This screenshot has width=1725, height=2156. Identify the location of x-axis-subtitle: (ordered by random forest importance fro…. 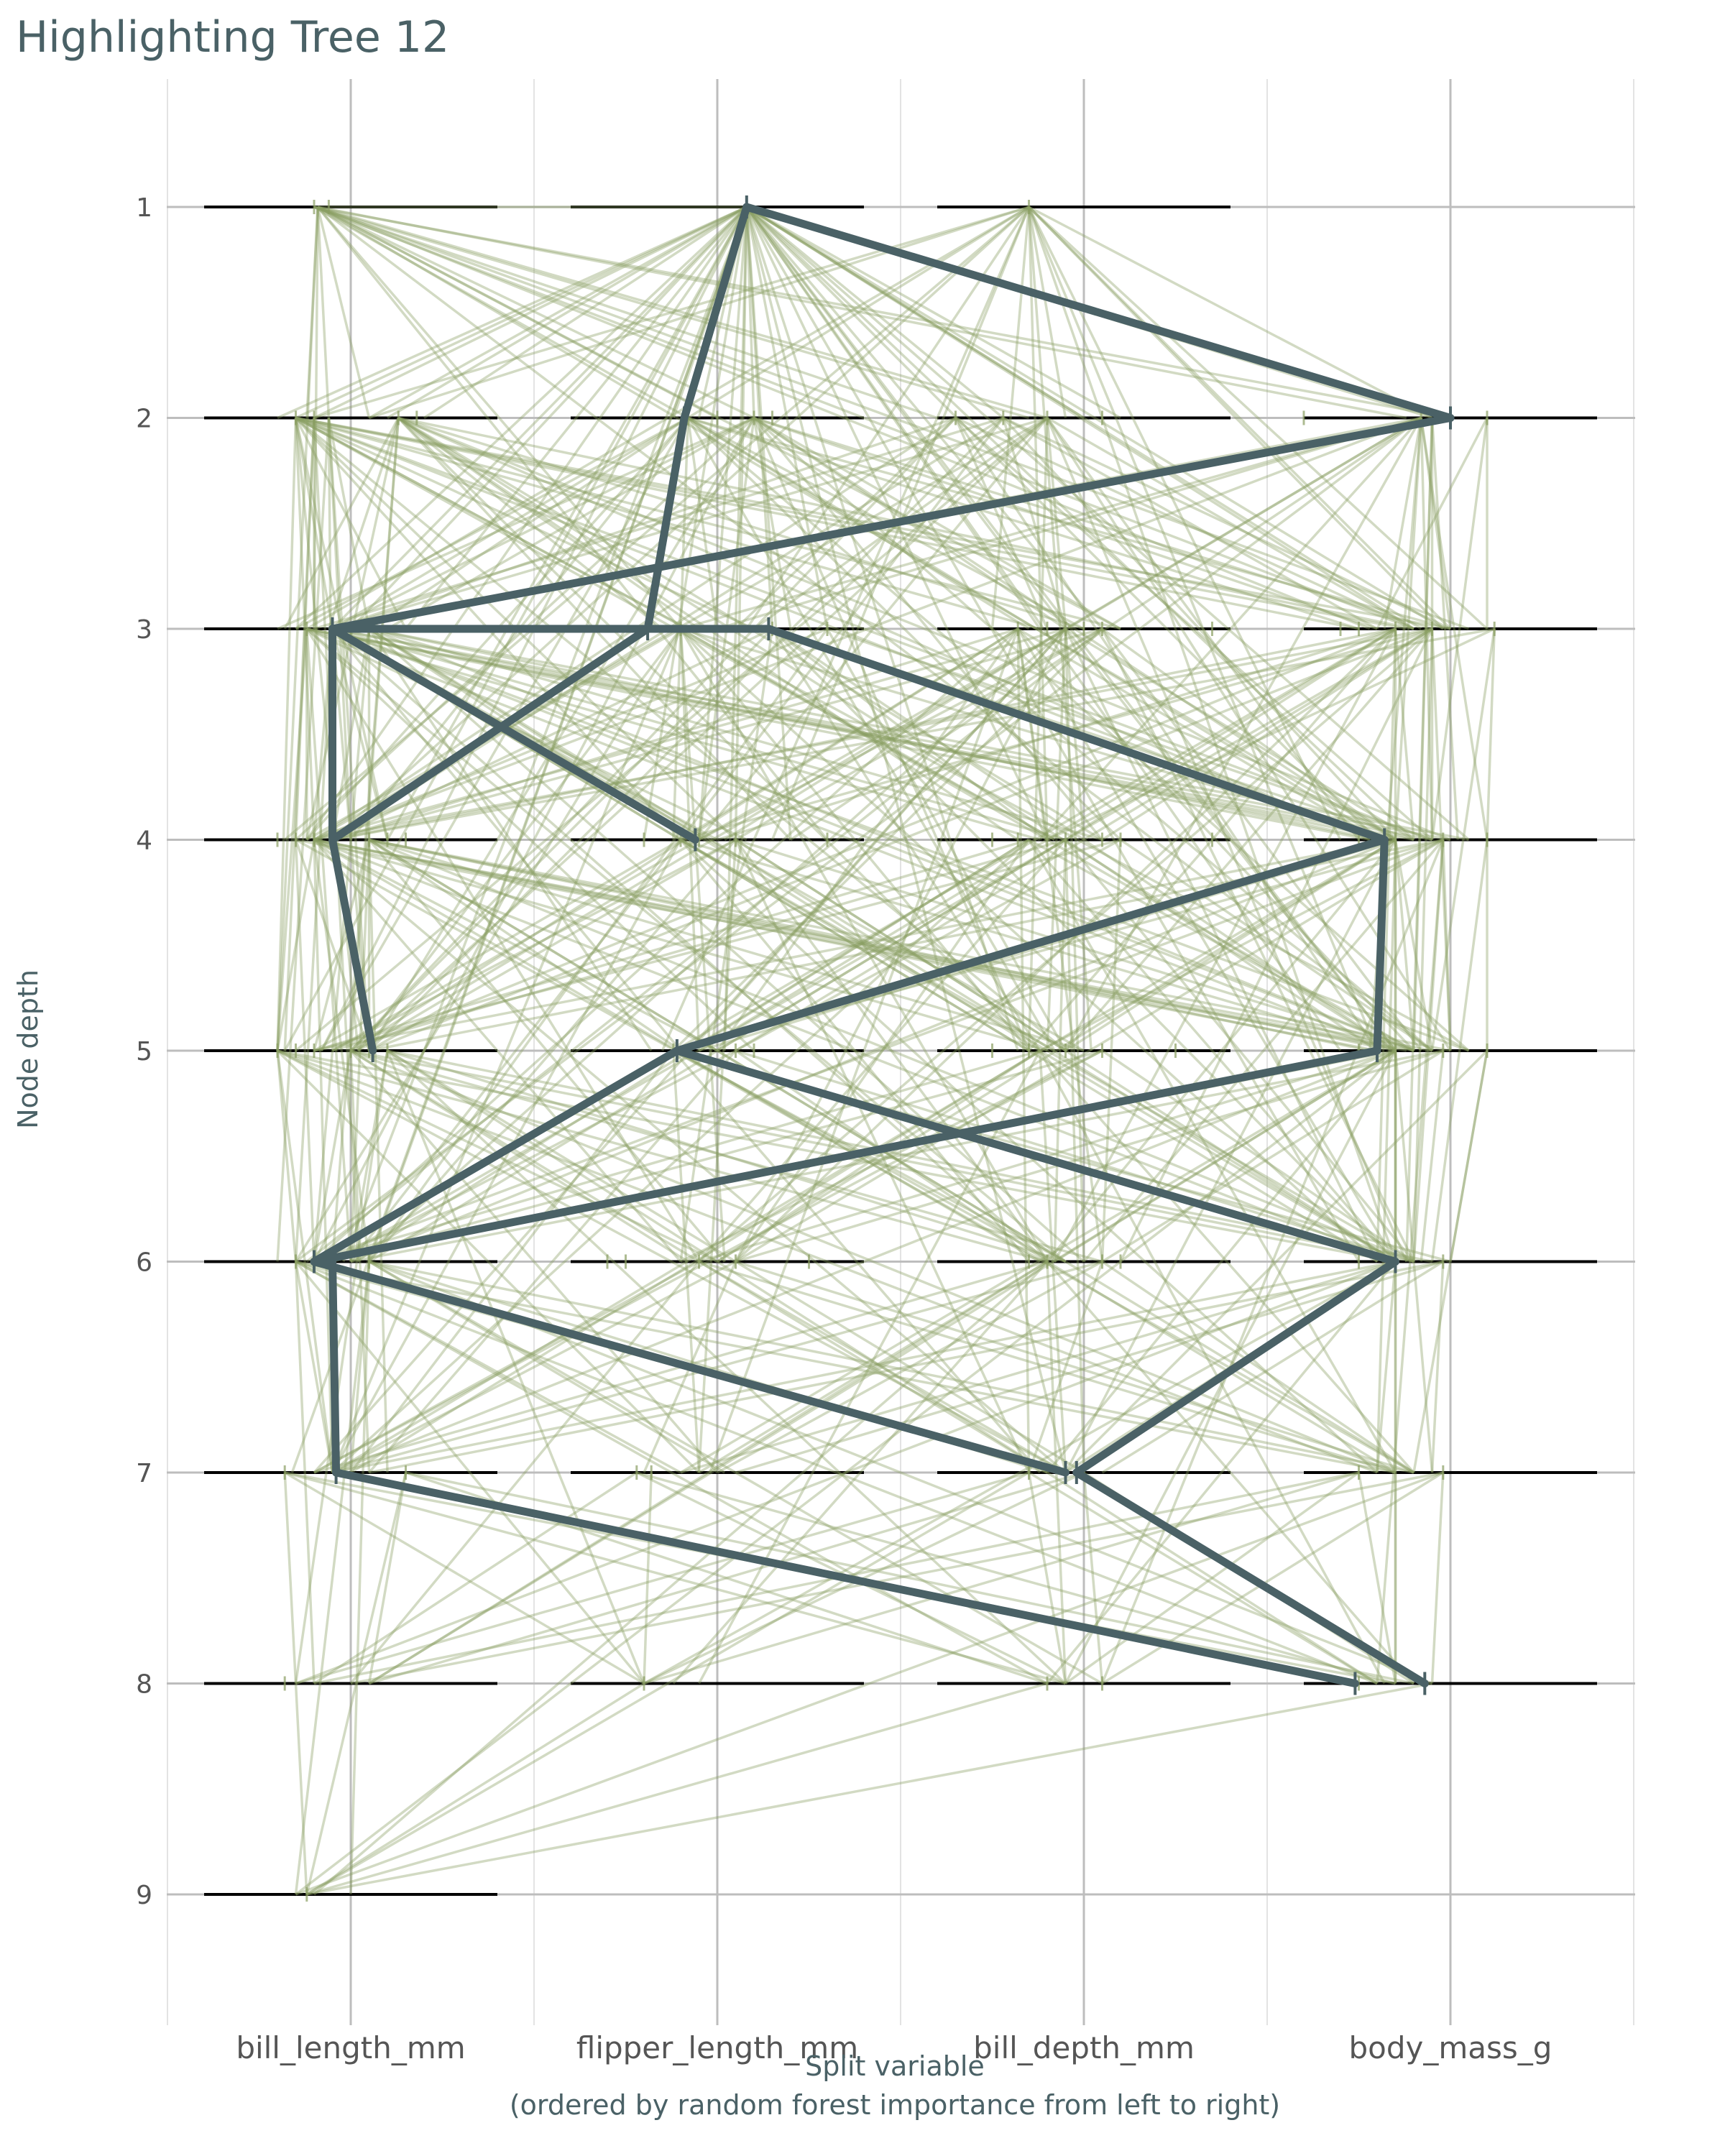
(895, 2105).